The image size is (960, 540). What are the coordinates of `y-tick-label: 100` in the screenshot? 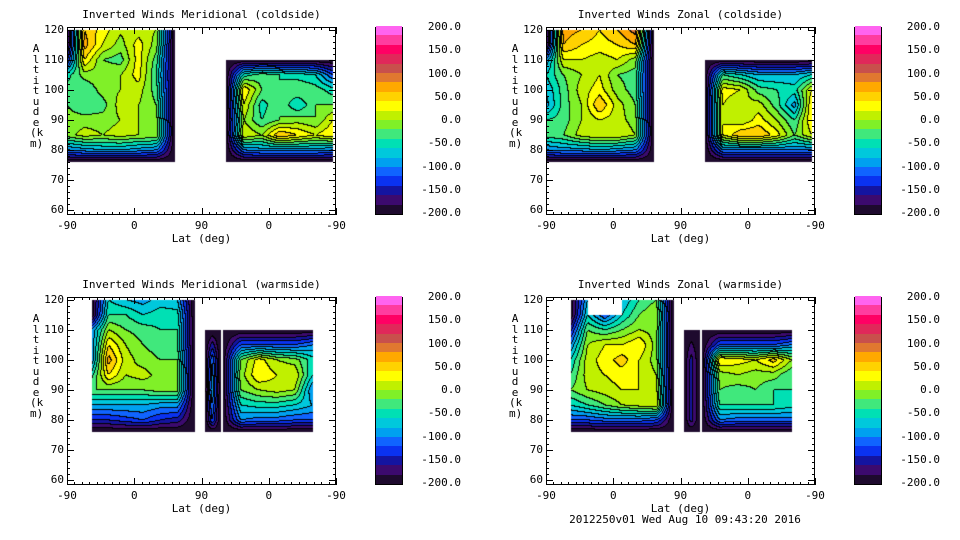 It's located at (54, 90).